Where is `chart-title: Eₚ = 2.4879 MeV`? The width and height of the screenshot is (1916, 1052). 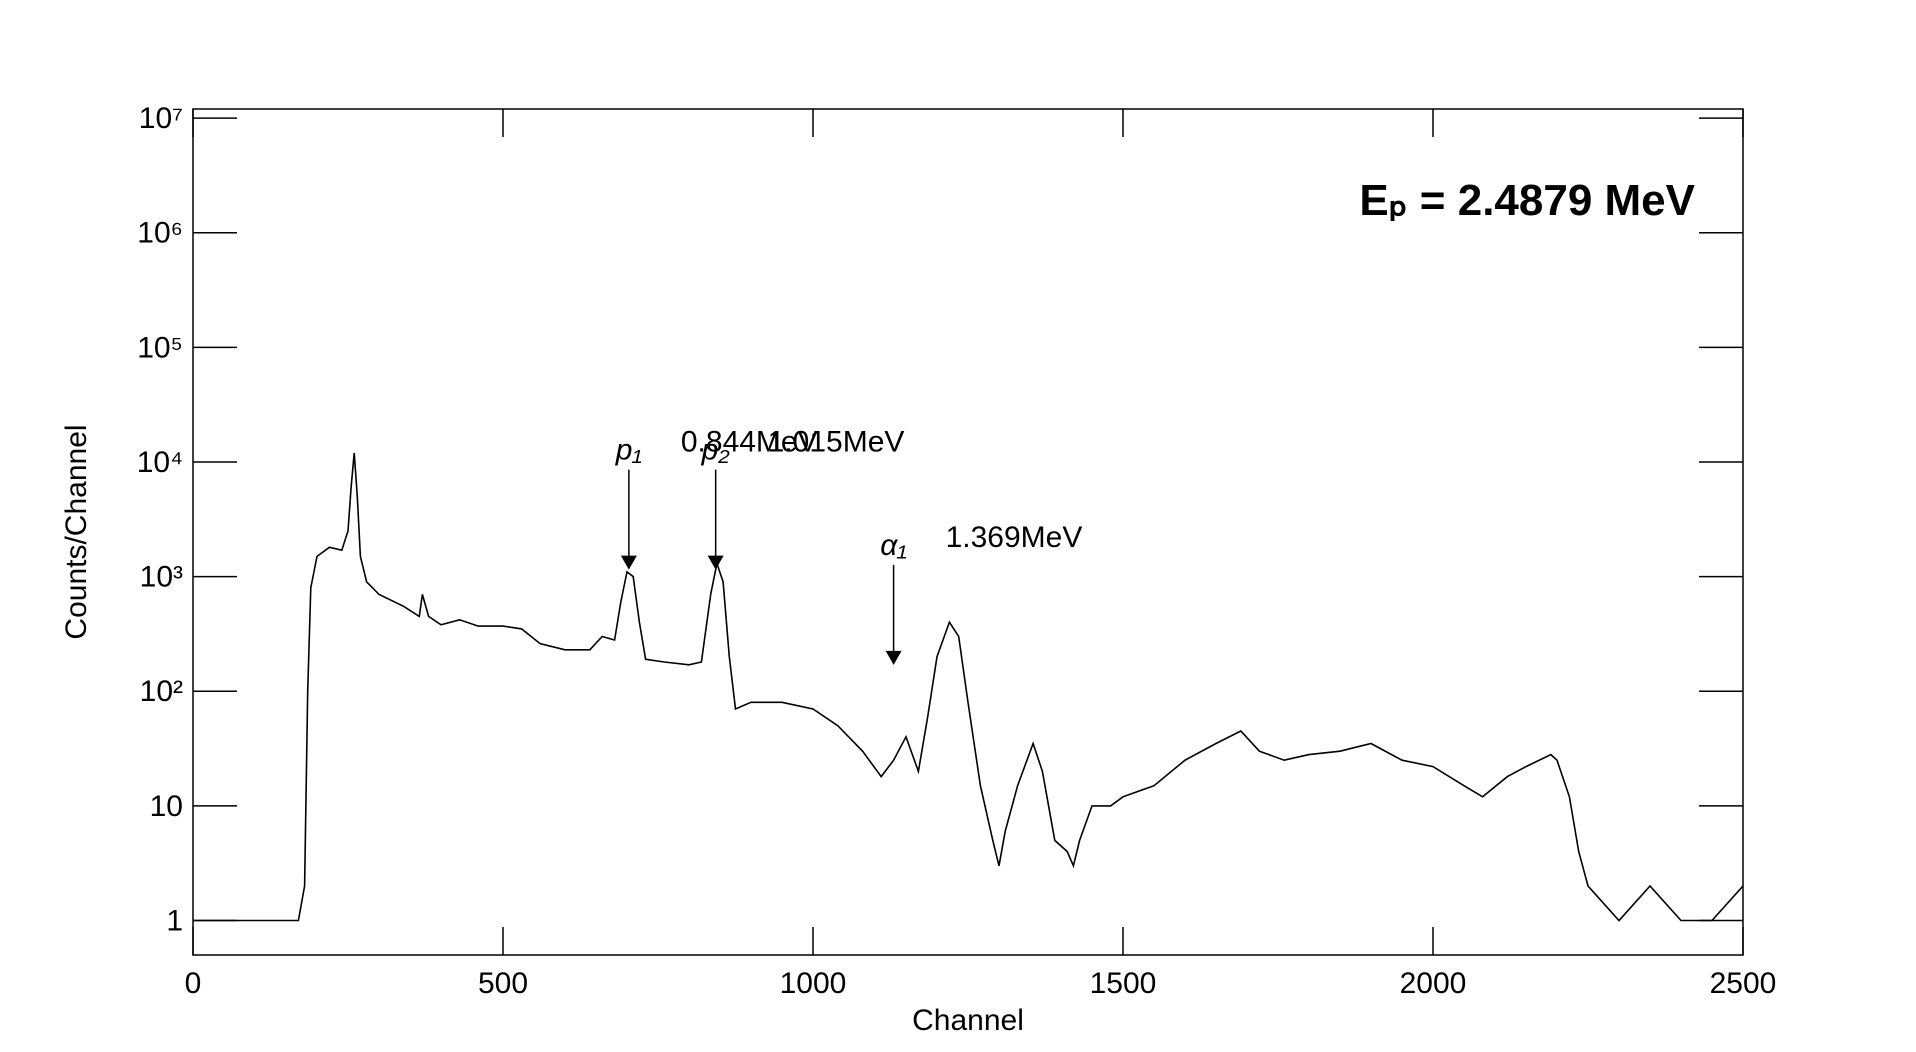 chart-title: Eₚ = 2.4879 MeV is located at coordinates (1527, 200).